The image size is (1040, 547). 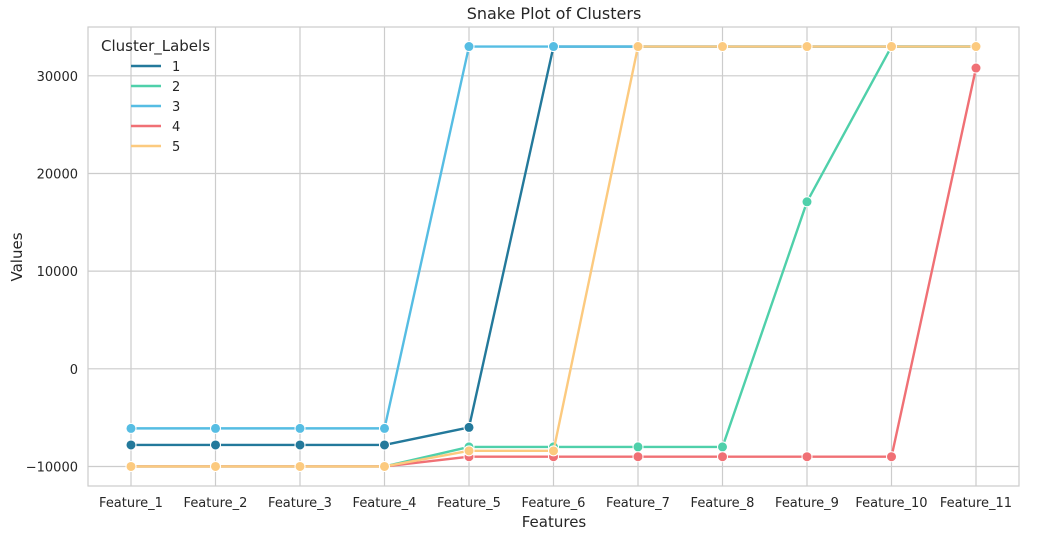 I want to click on y-tick-label: 30000, so click(x=57, y=77).